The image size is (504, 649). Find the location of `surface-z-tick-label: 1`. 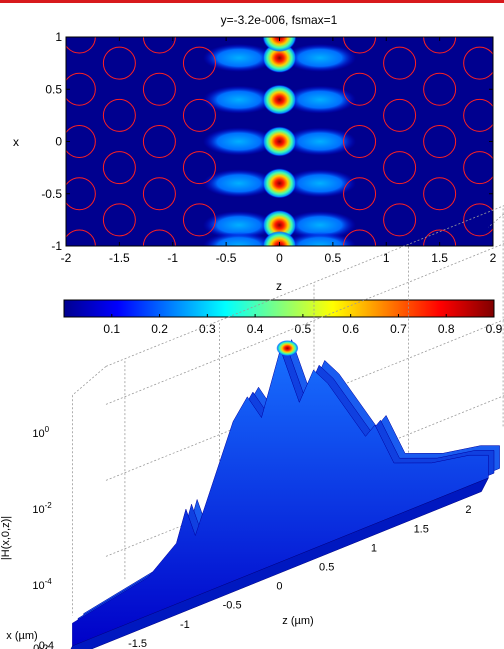

surface-z-tick-label: 1 is located at coordinates (374, 548).